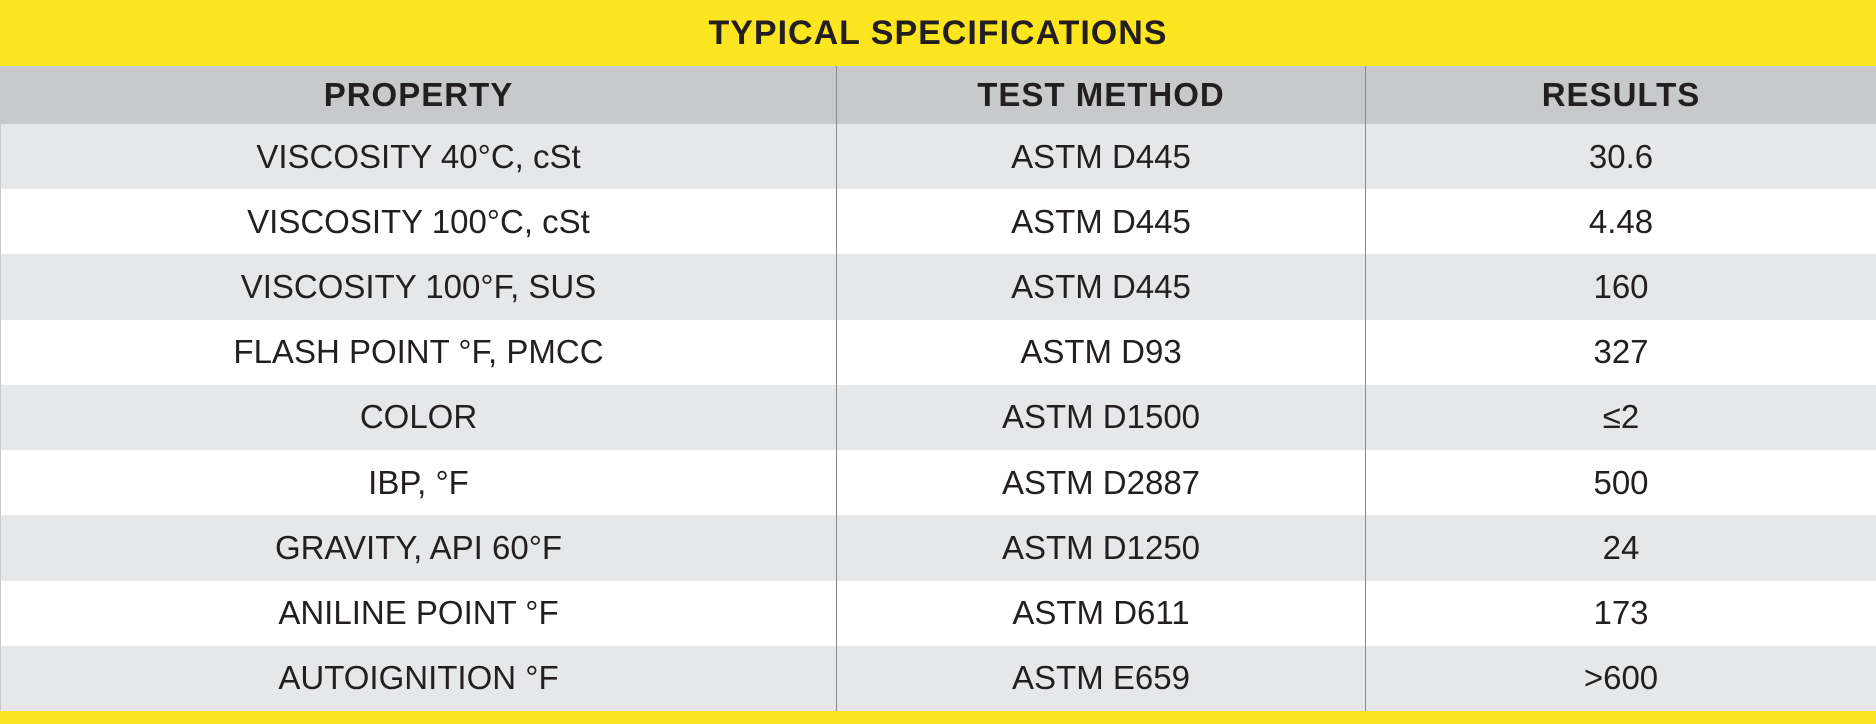 This screenshot has height=724, width=1876. Describe the element at coordinates (1100, 95) in the screenshot. I see `column-header: TEST METHOD` at that location.